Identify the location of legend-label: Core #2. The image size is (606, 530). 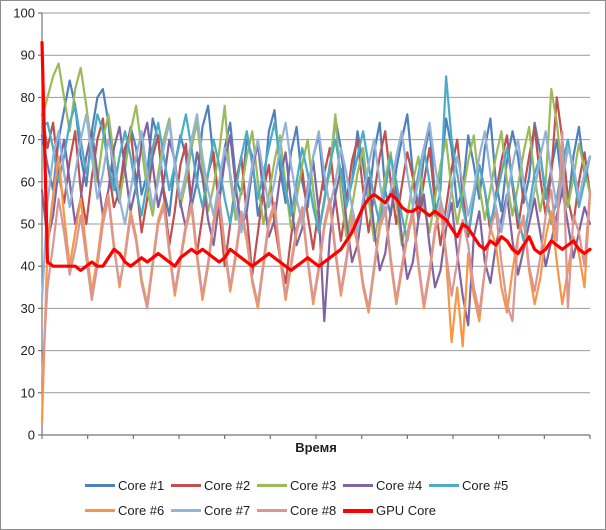
(227, 485).